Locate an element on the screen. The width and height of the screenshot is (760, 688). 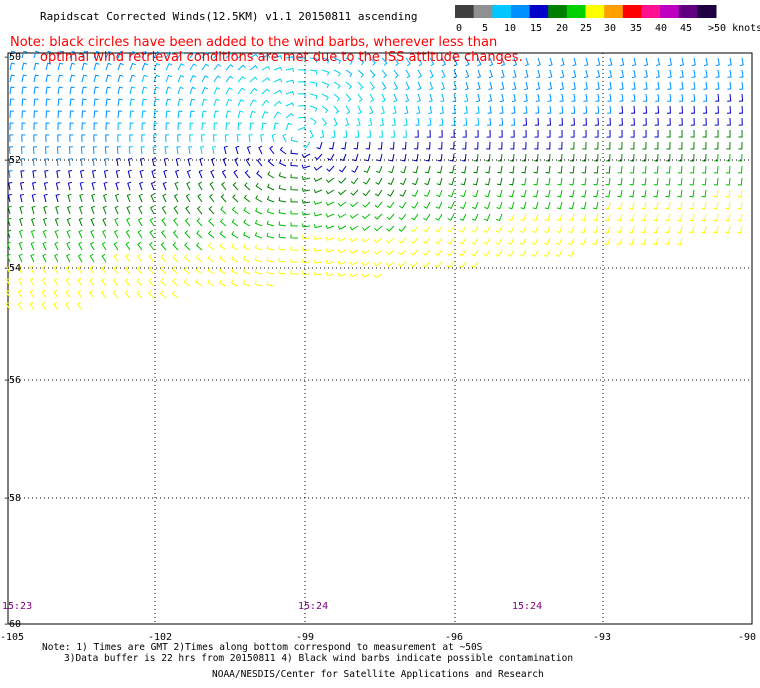
color-scale-label: 45 is located at coordinates (686, 28).